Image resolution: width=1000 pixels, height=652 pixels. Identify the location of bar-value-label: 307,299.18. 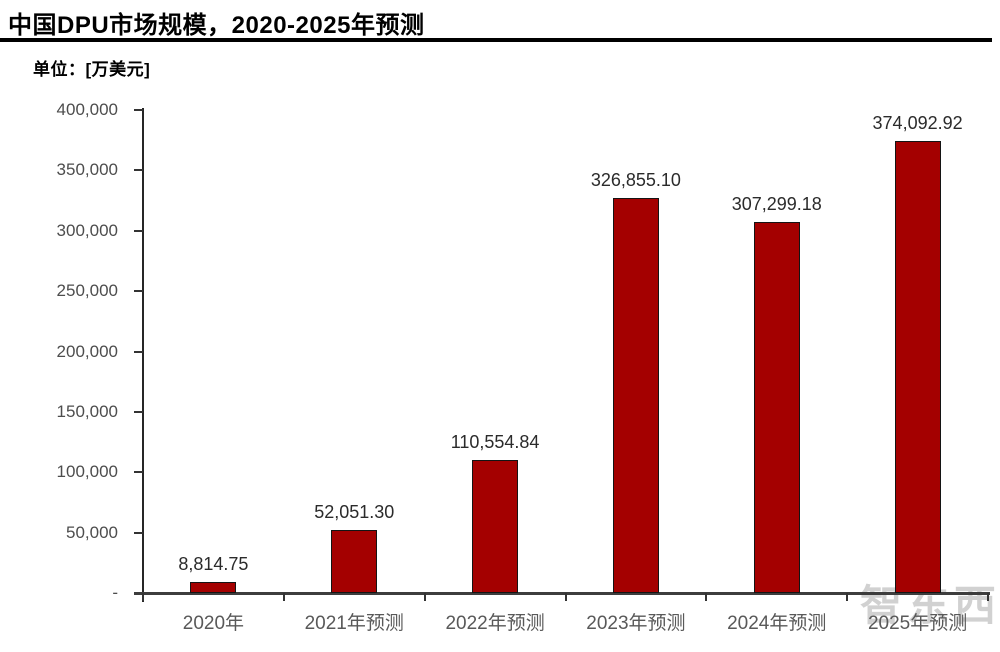
(776, 203).